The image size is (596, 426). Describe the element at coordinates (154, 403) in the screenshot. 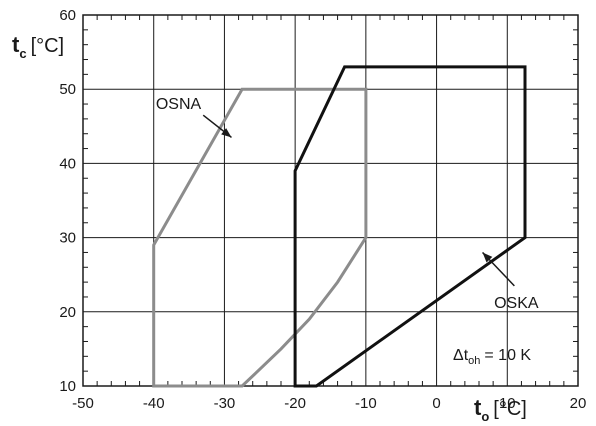

I see `x-tick-label: -40` at that location.